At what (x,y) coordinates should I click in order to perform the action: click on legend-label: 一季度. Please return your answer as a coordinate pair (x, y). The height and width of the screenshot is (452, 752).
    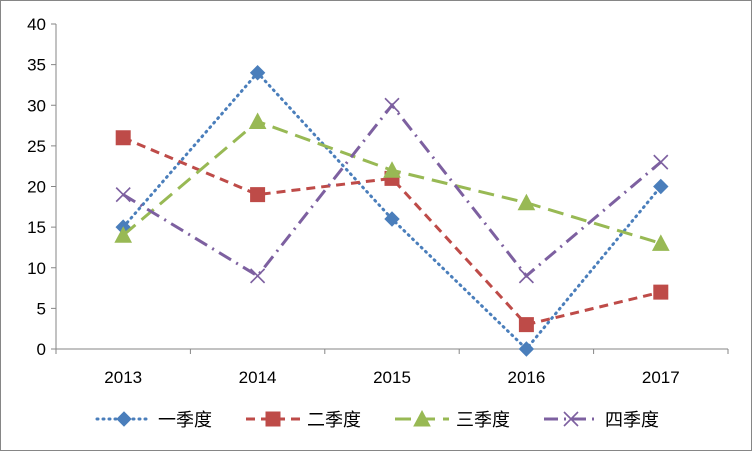
    Looking at the image, I should click on (185, 420).